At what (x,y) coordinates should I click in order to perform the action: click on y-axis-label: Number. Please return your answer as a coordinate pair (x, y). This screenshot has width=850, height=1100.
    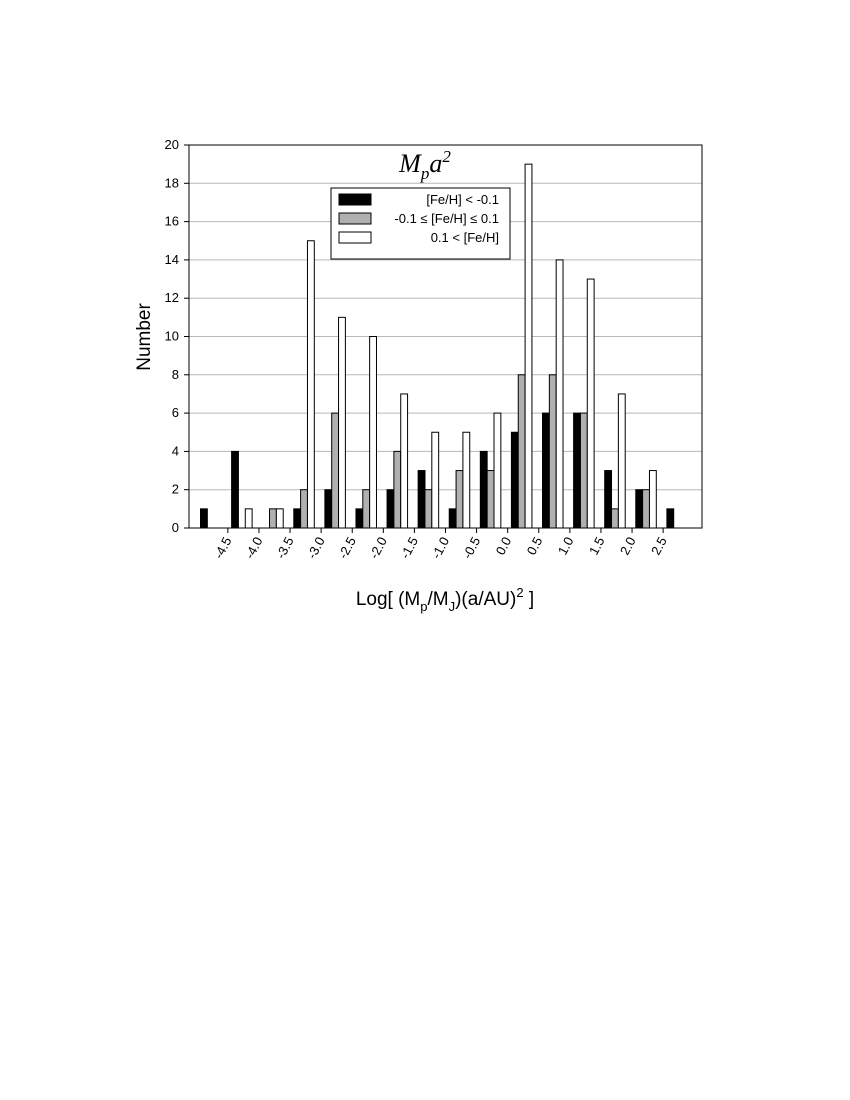
    Looking at the image, I should click on (144, 337).